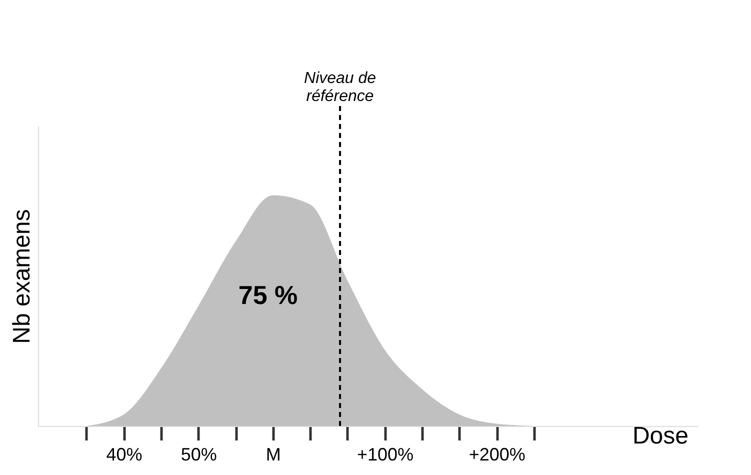 The image size is (751, 475). Describe the element at coordinates (268, 295) in the screenshot. I see `annotation: 75 %` at that location.